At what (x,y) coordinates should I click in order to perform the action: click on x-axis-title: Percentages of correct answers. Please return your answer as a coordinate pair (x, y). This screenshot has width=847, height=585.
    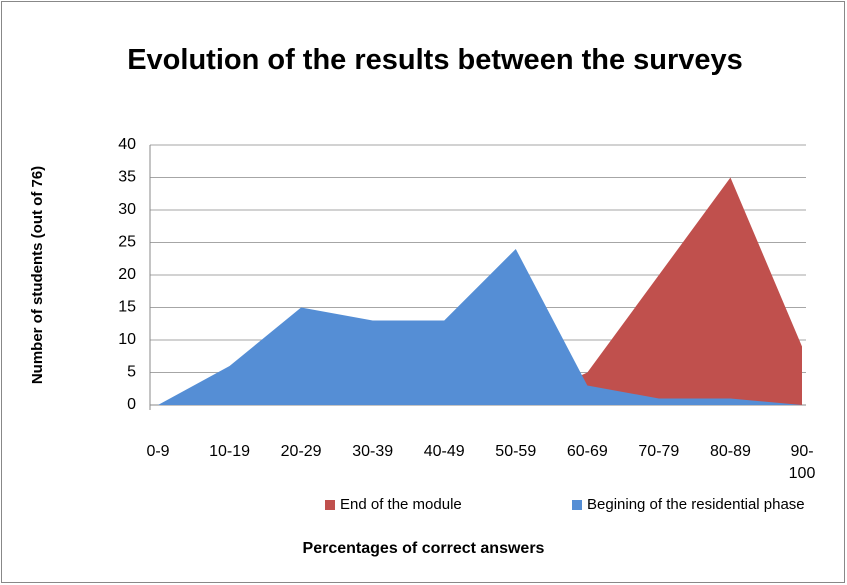
    Looking at the image, I should click on (423, 548).